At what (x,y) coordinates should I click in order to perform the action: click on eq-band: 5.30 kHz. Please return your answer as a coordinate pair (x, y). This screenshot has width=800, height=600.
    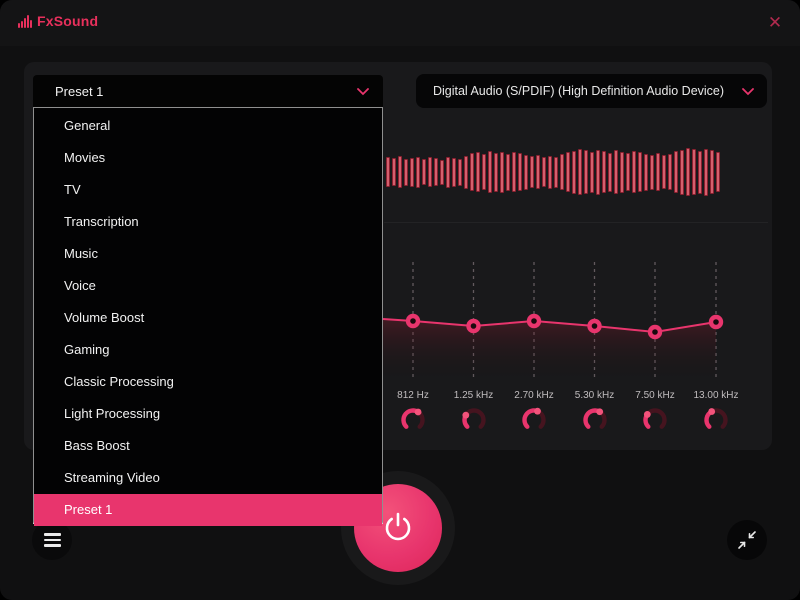
    Looking at the image, I should click on (595, 414).